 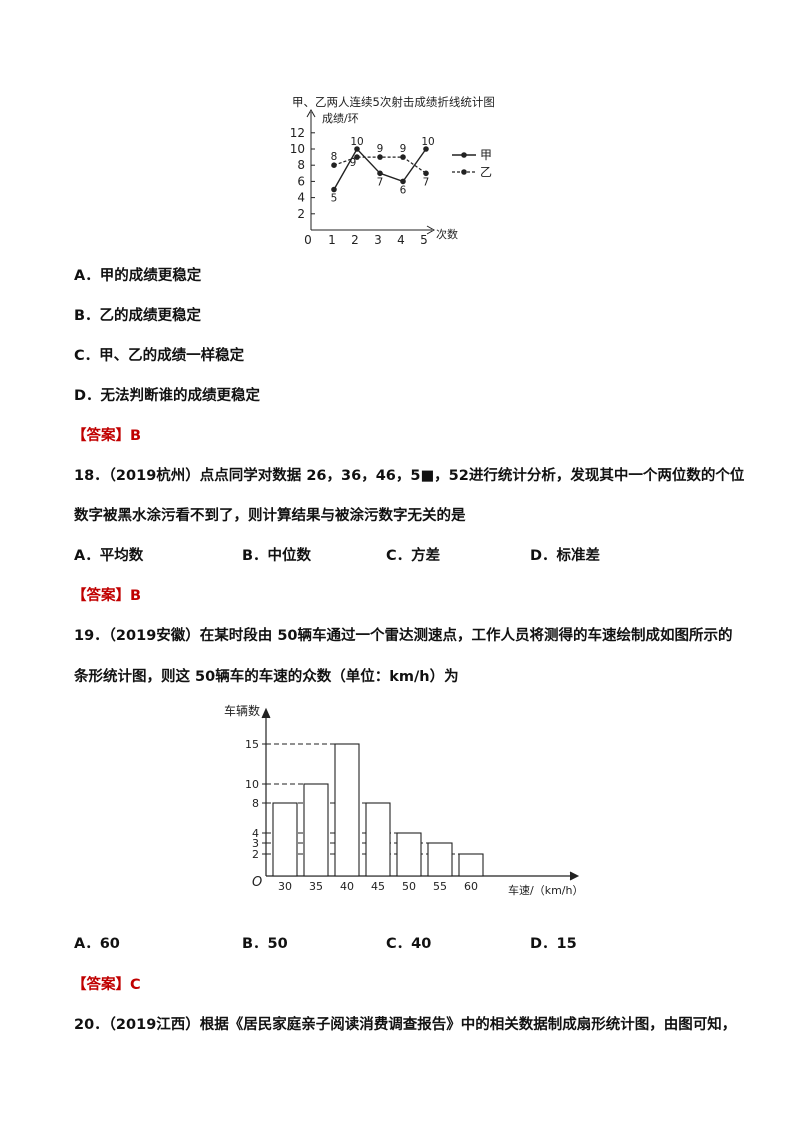 What do you see at coordinates (440, 886) in the screenshot?
I see `chart2-x-tick-label: 55` at bounding box center [440, 886].